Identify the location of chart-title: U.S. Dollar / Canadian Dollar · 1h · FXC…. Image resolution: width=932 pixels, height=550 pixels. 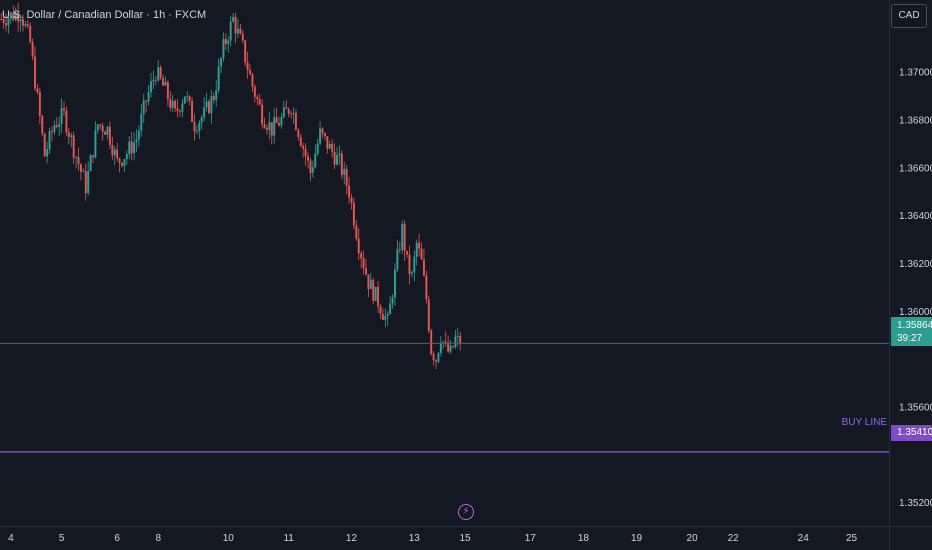
(104, 15).